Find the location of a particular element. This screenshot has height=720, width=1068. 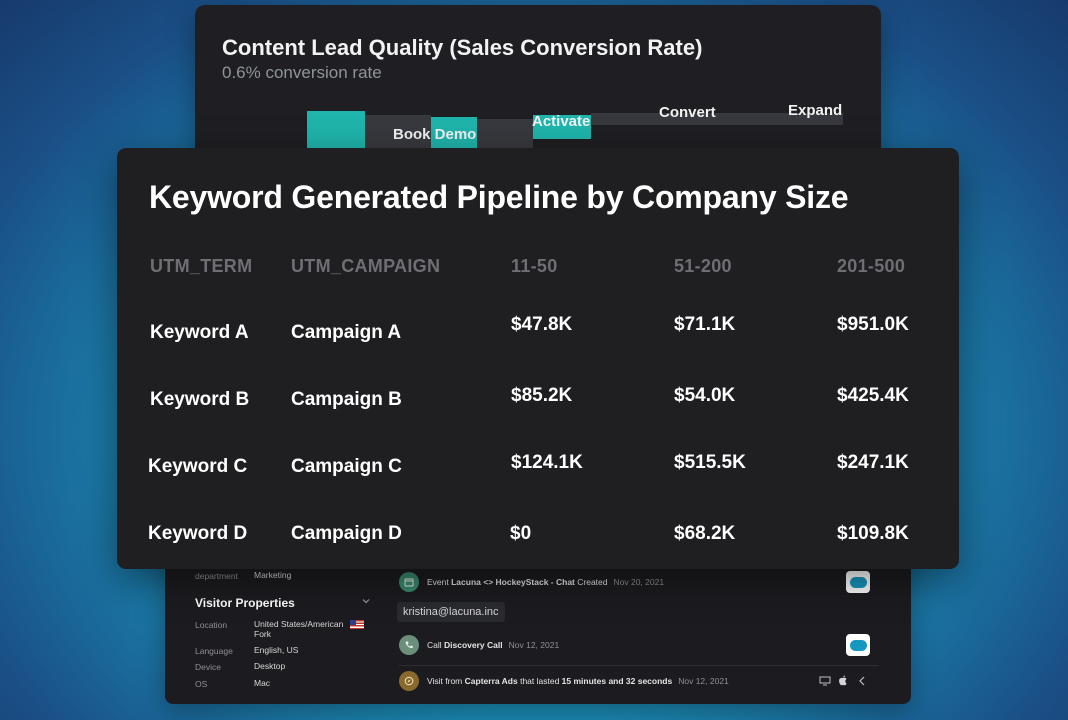

us-flag-icon is located at coordinates (356, 625).